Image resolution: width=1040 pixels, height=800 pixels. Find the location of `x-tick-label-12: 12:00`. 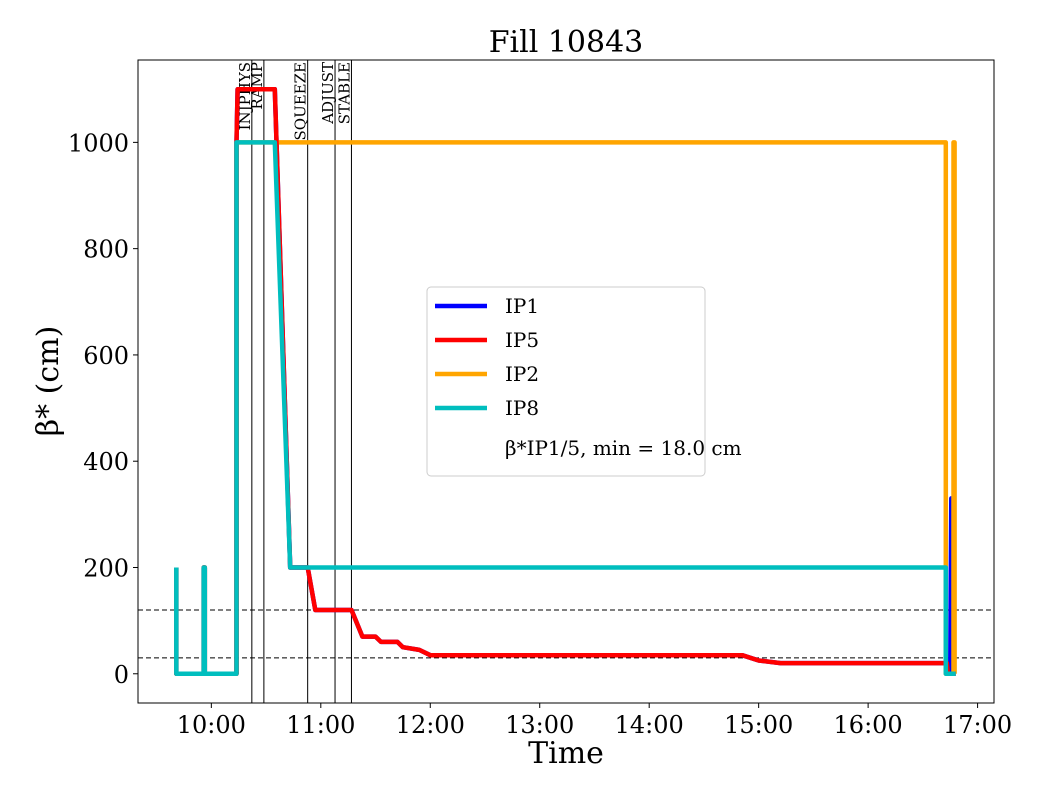

x-tick-label-12: 12:00 is located at coordinates (430, 725).